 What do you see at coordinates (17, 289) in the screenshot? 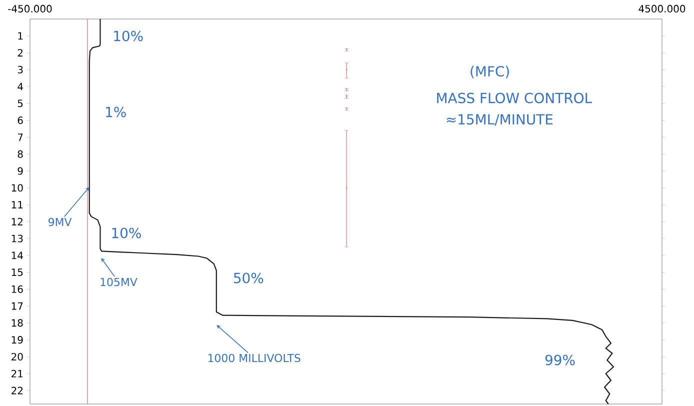
I see `y-tick-label: 16` at bounding box center [17, 289].